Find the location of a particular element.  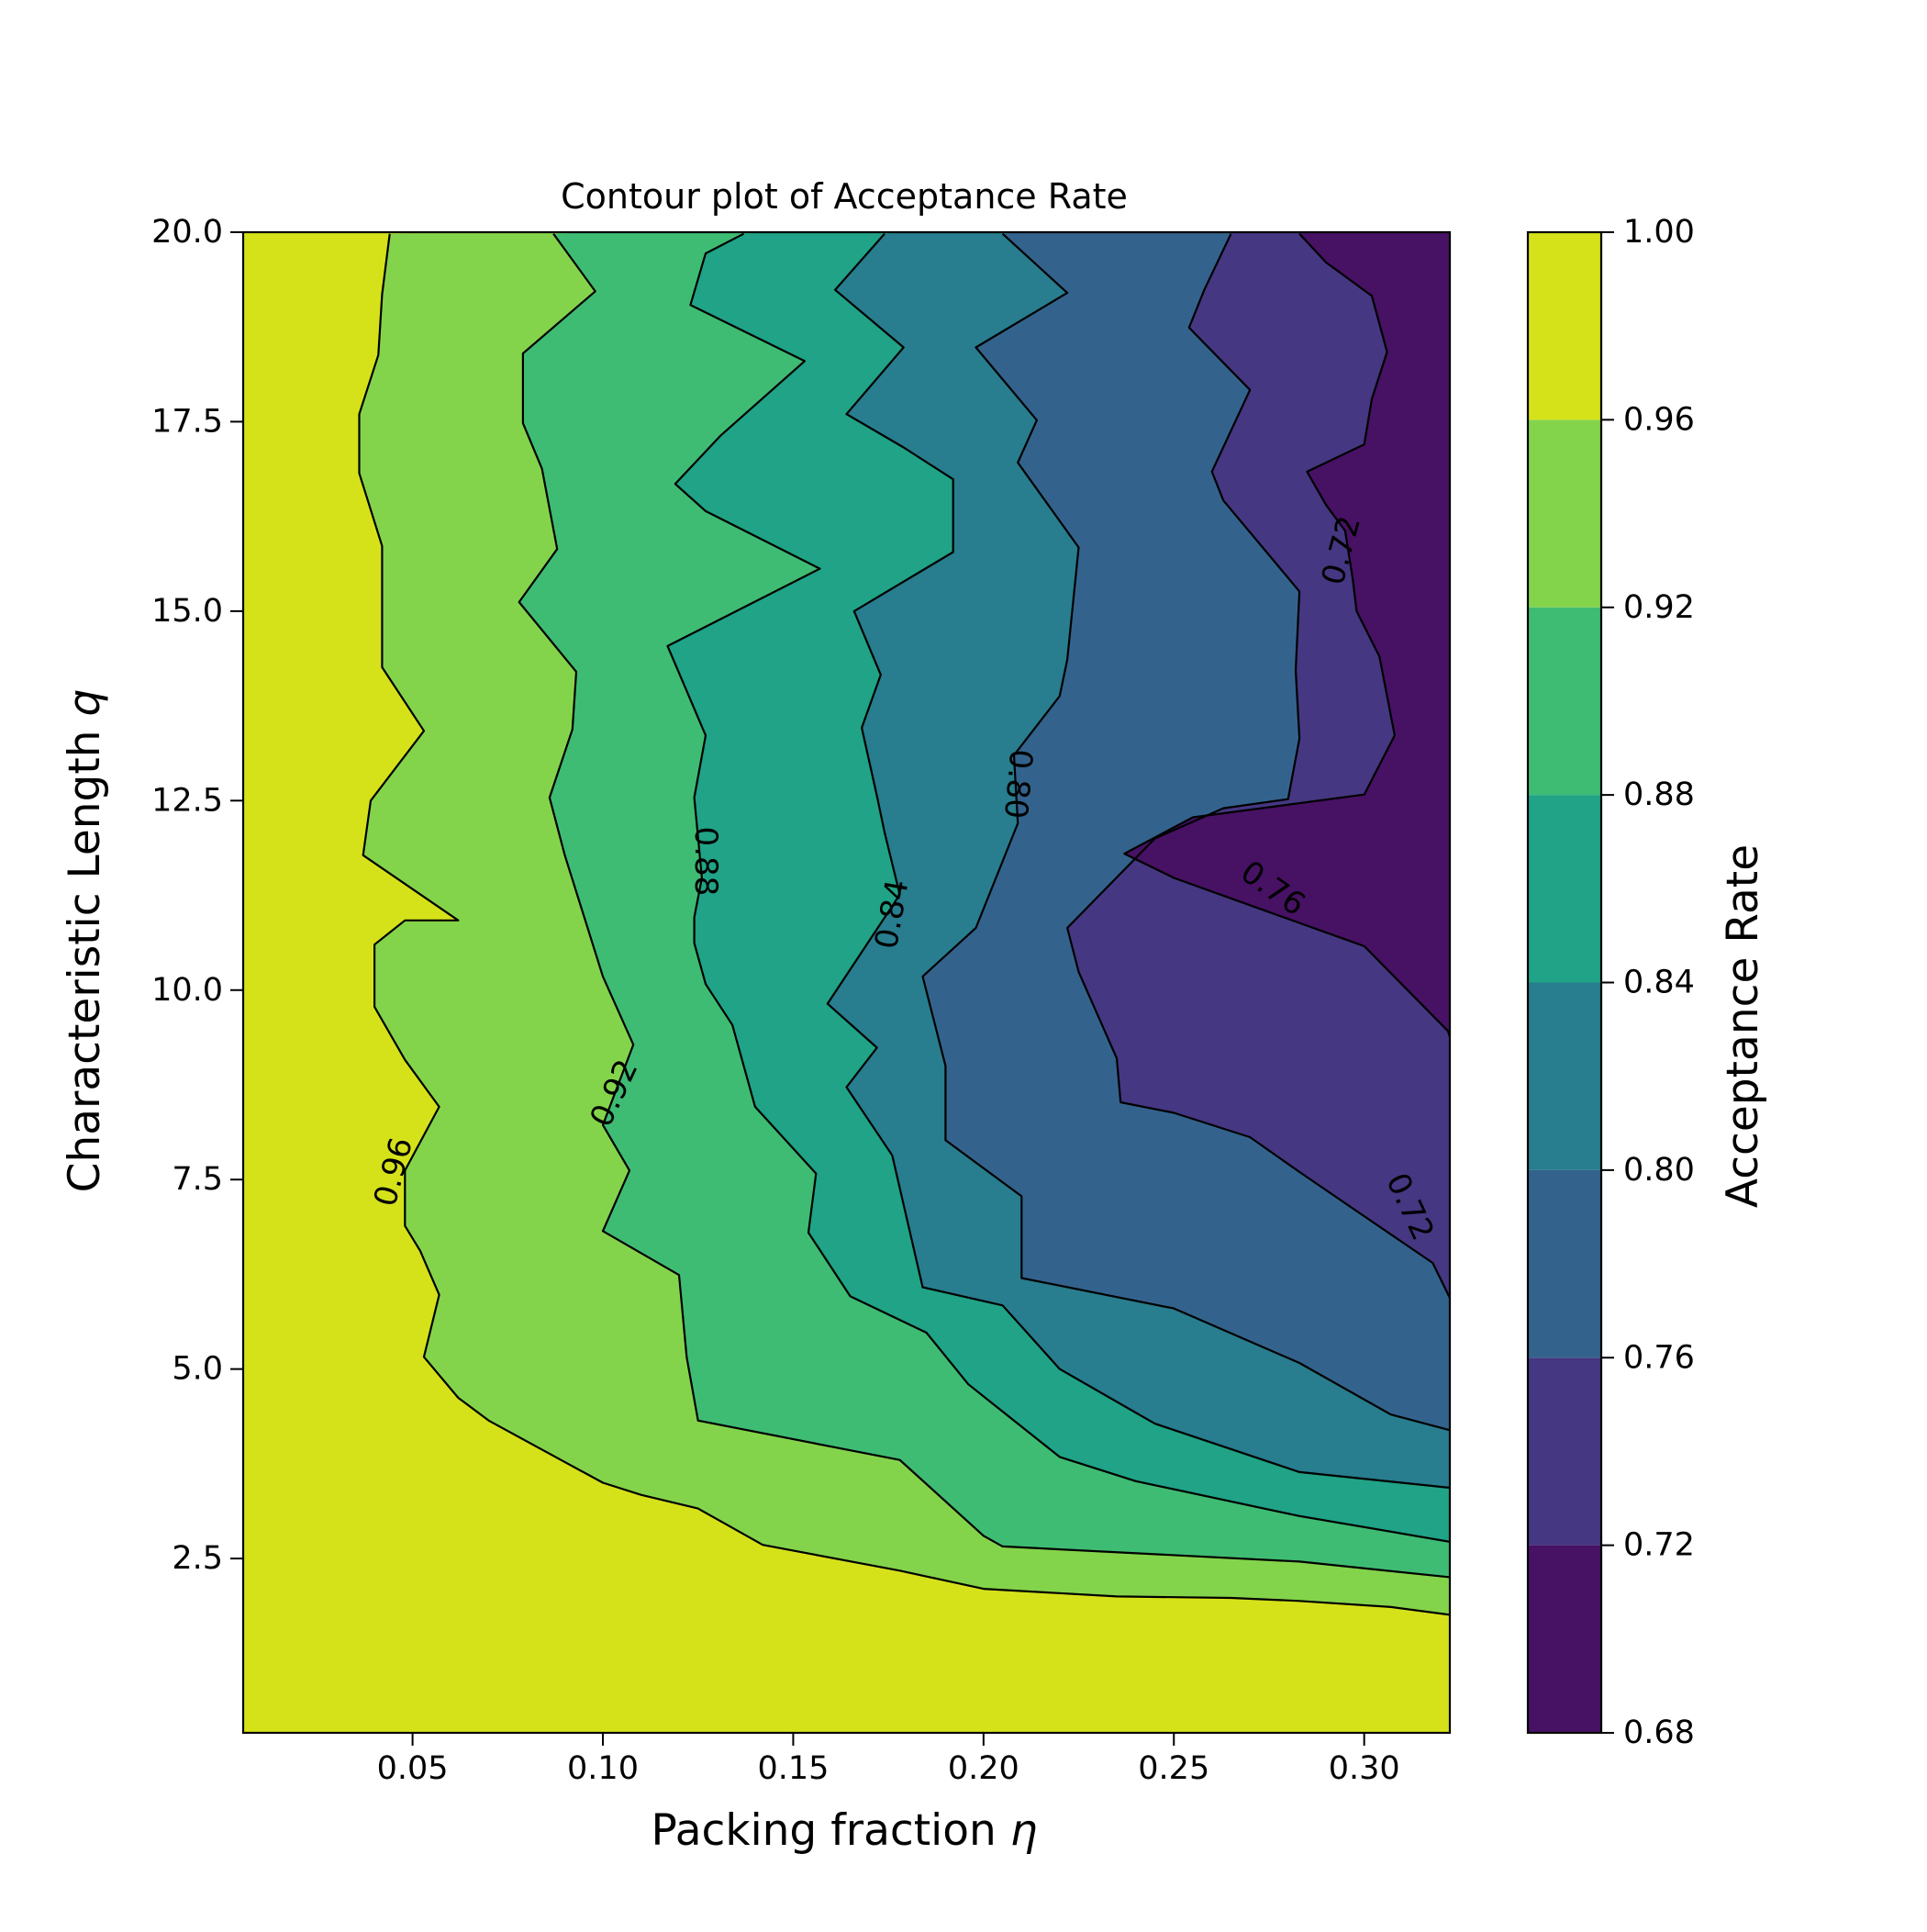

colorbar-tick-label: 0.92 is located at coordinates (1659, 607).